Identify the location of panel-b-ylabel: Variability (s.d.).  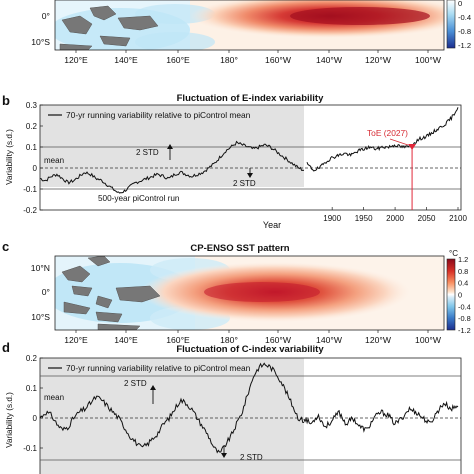
(9, 157).